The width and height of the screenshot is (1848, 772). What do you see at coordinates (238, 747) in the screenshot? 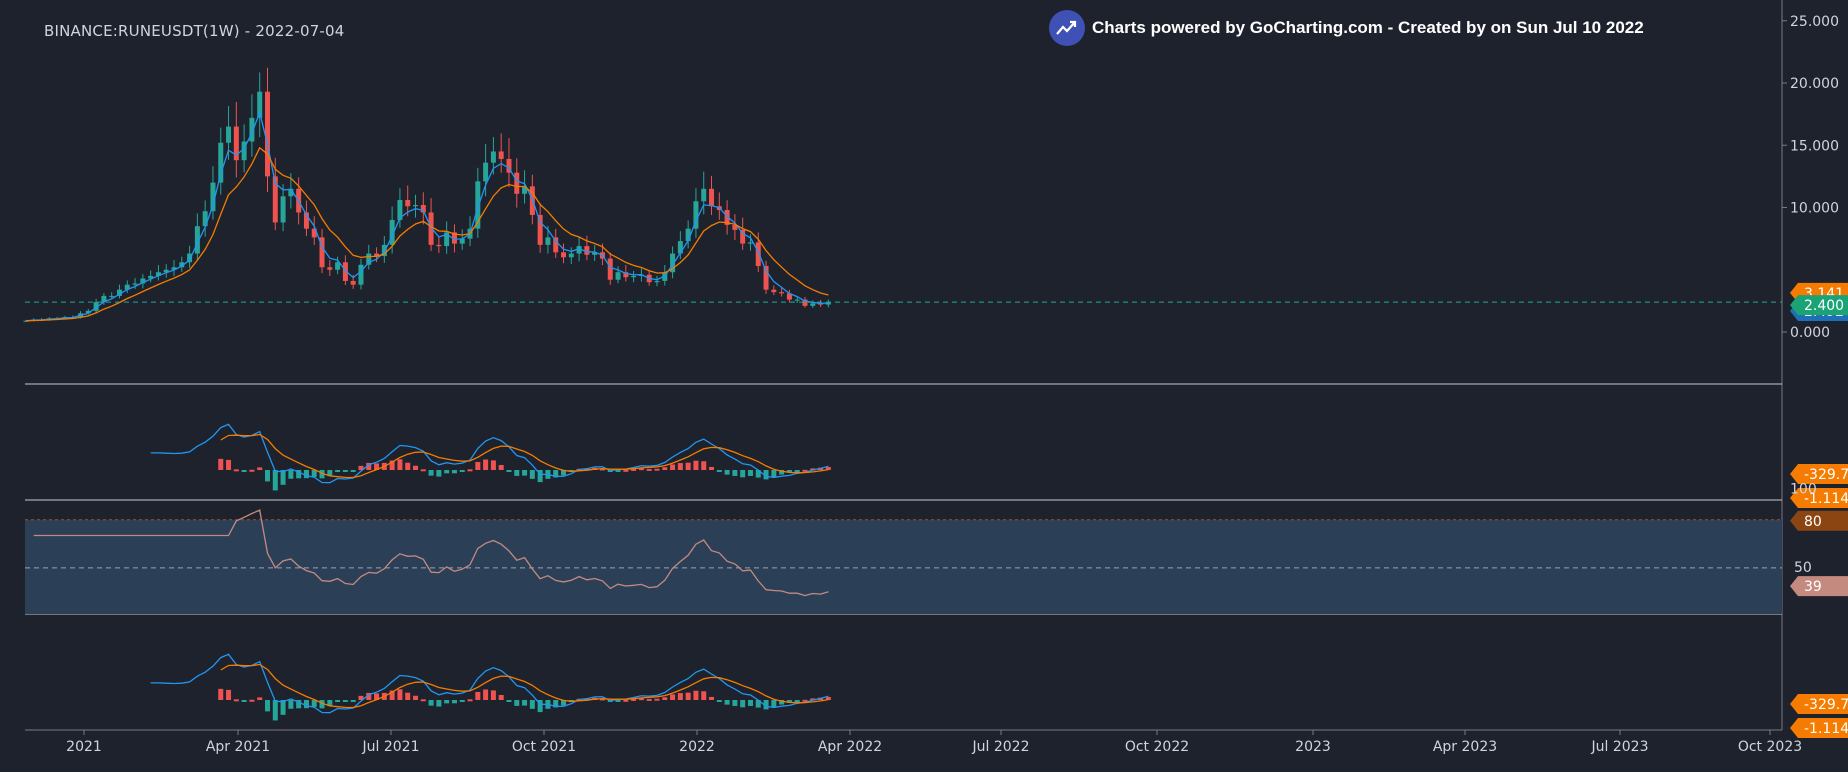
I see `x-tick-label: Apr 2021` at bounding box center [238, 747].